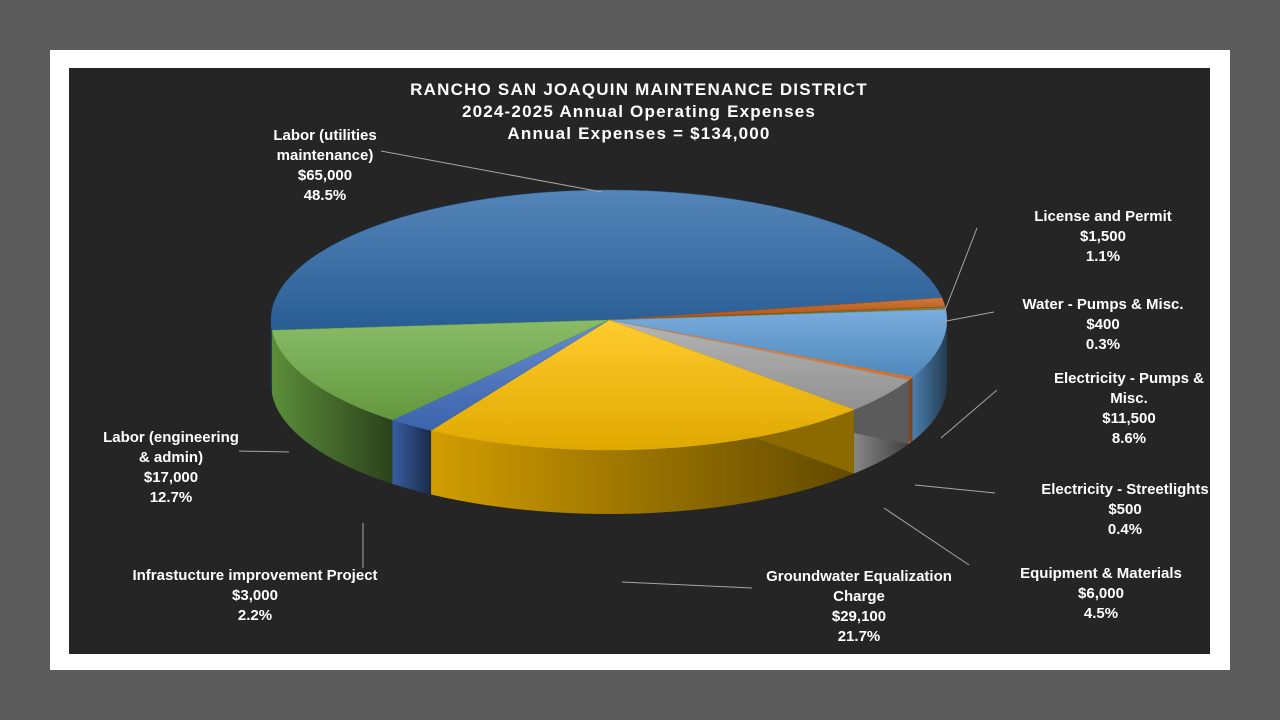 The height and width of the screenshot is (720, 1280). I want to click on chart-title-line-2: 2024-2025 Annual Operating Expenses, so click(639, 111).